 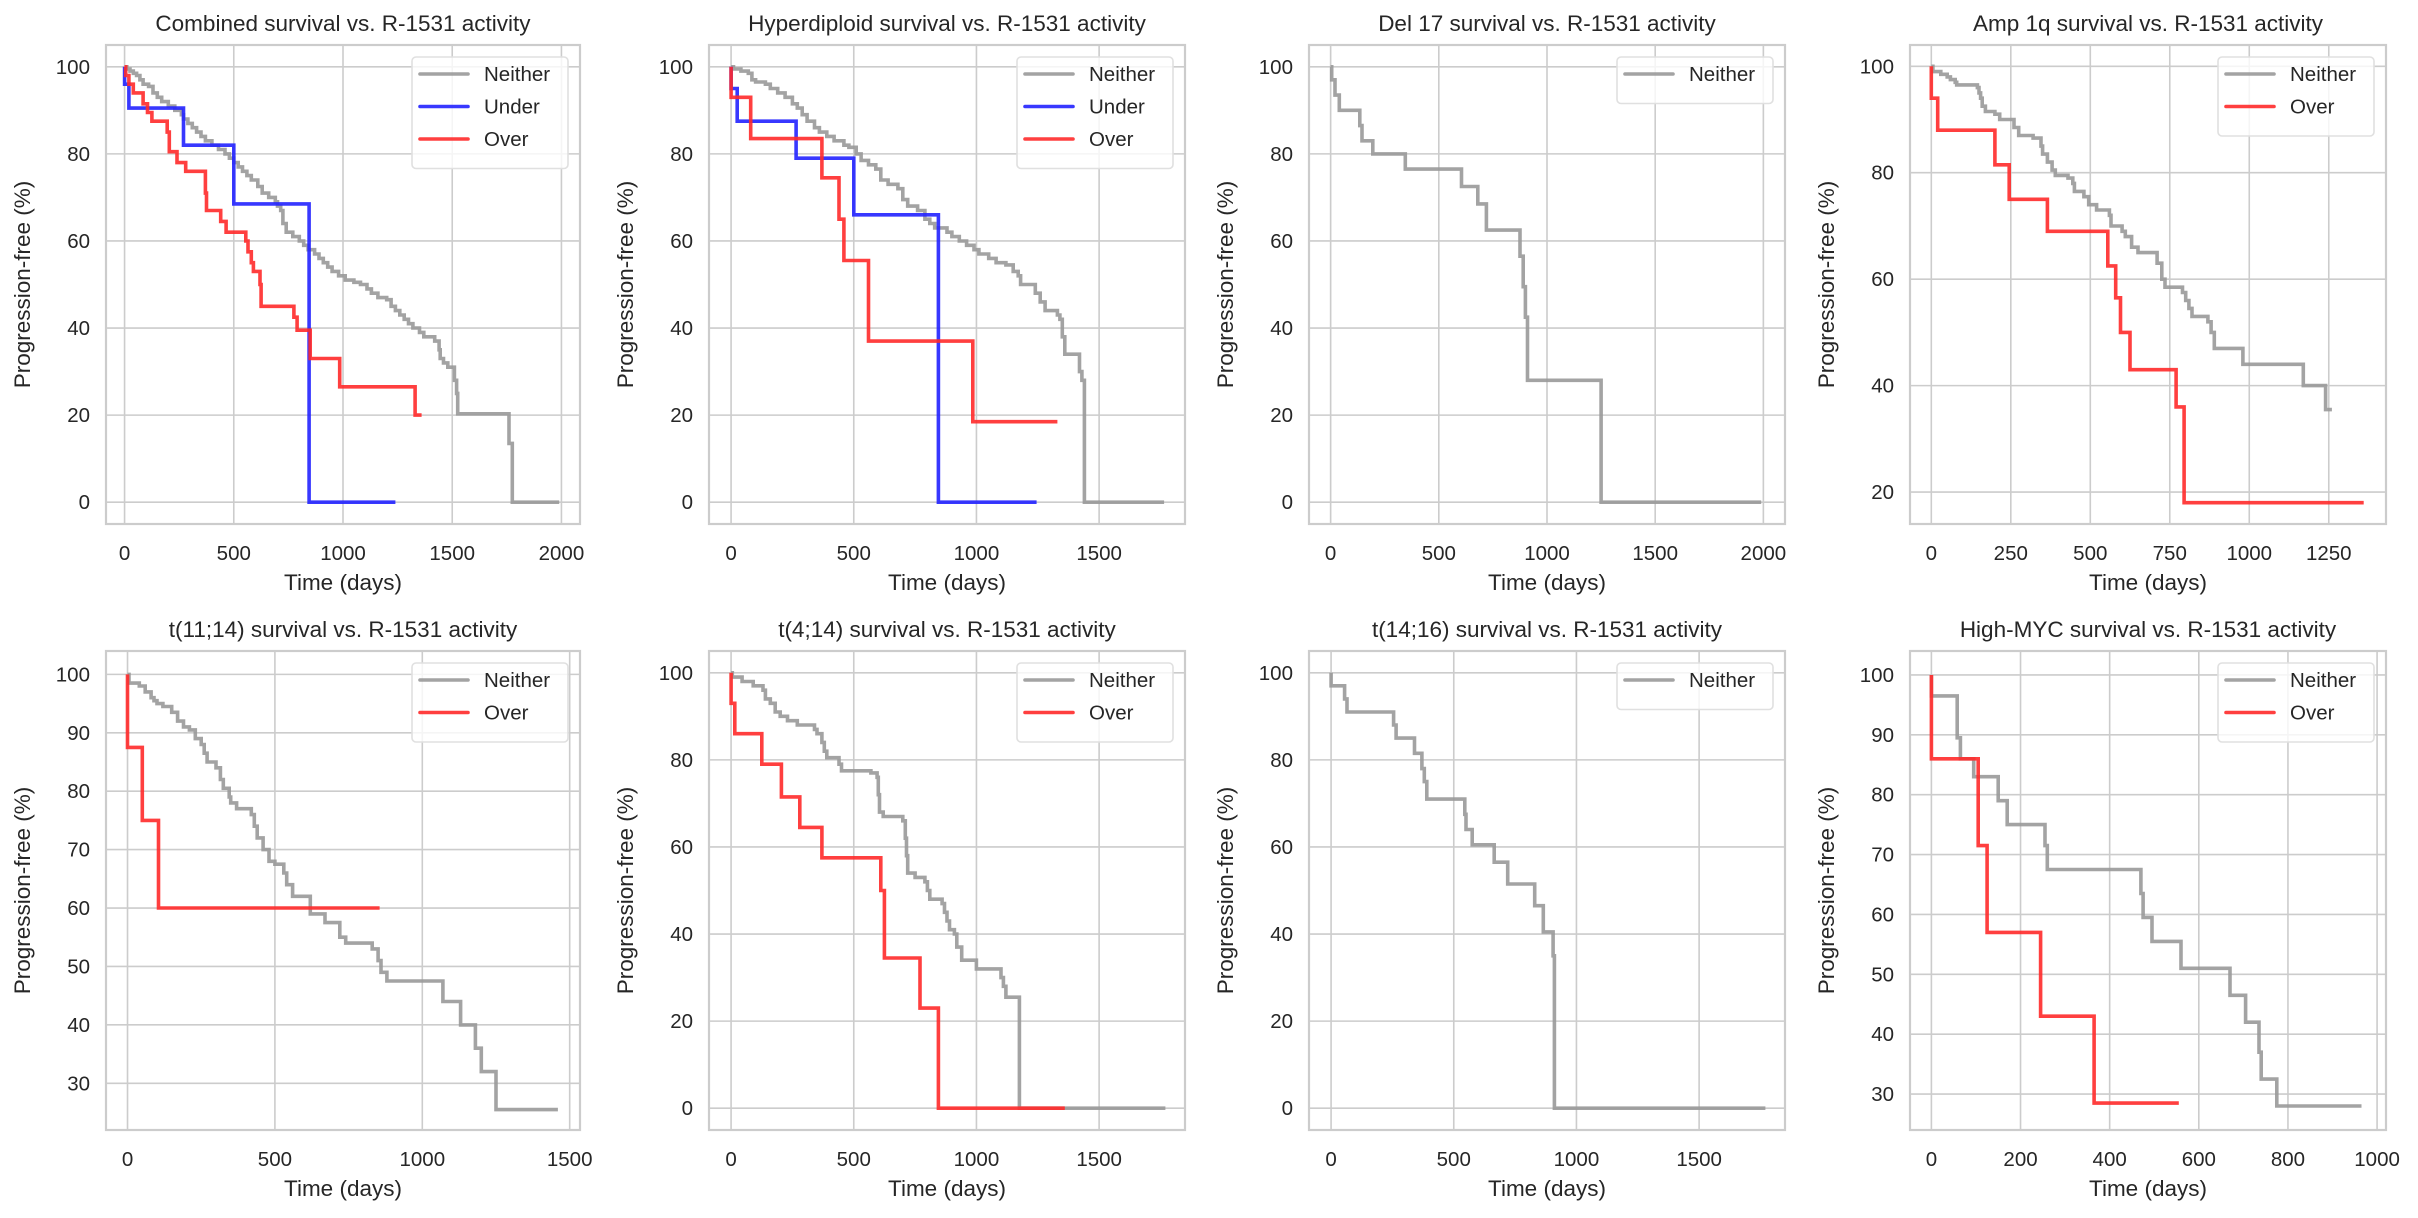 What do you see at coordinates (2148, 629) in the screenshot?
I see `chart-title: High-MYC survival vs. R-1531 activity` at bounding box center [2148, 629].